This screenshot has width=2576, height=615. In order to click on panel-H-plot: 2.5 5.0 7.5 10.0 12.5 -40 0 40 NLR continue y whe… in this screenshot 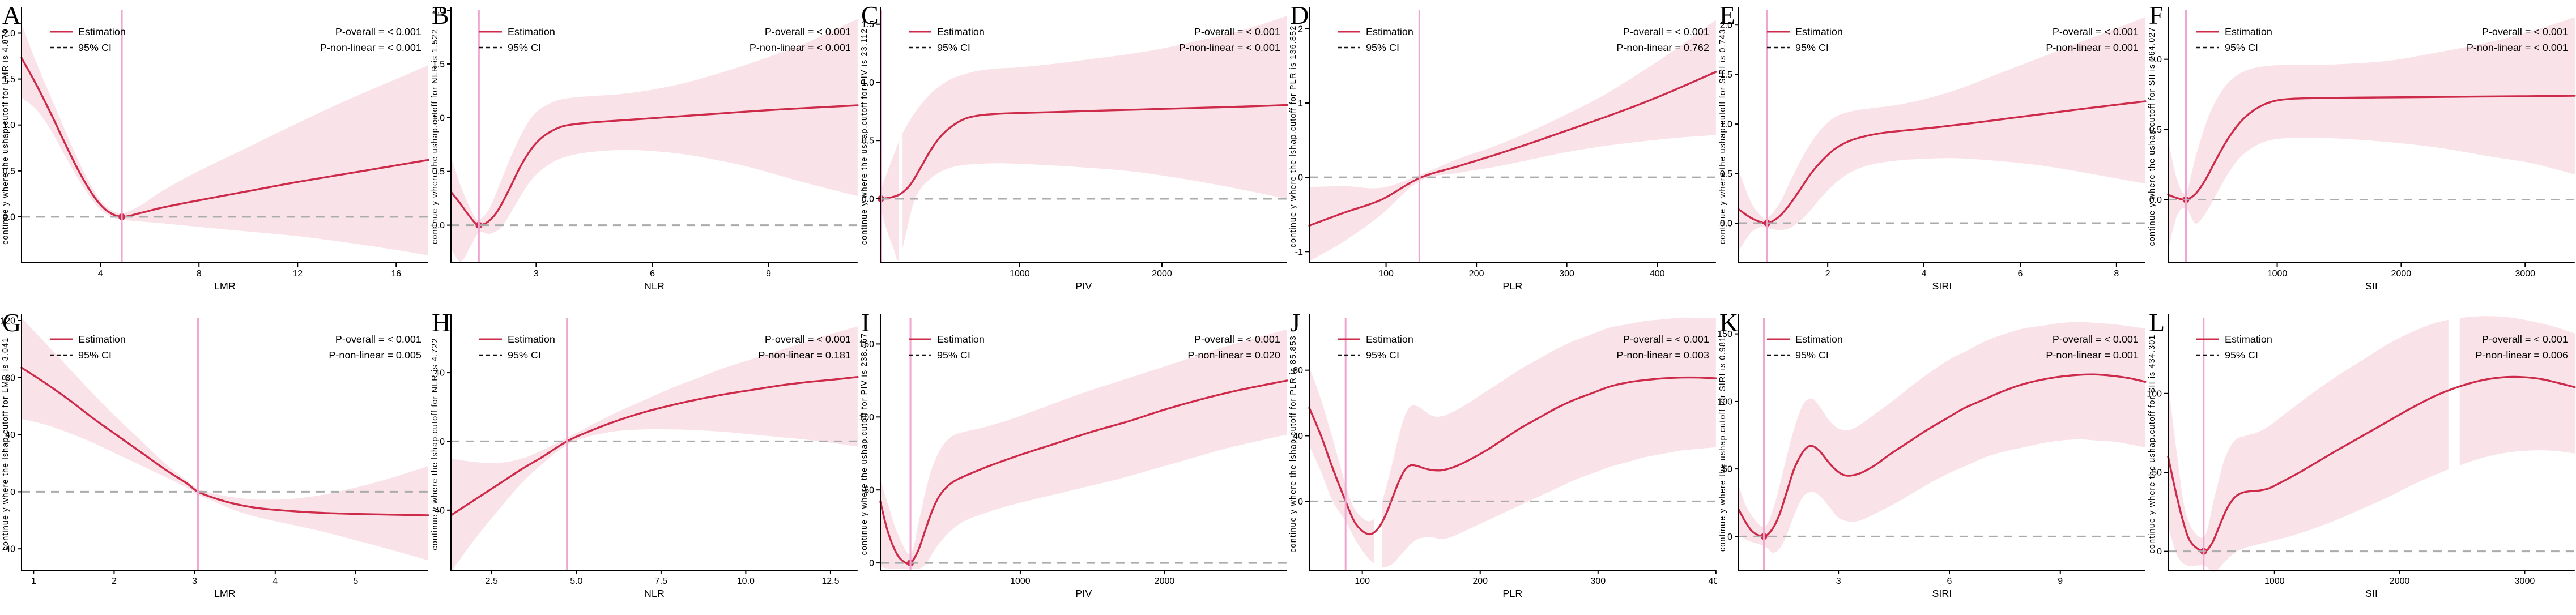, I will do `click(645, 454)`.